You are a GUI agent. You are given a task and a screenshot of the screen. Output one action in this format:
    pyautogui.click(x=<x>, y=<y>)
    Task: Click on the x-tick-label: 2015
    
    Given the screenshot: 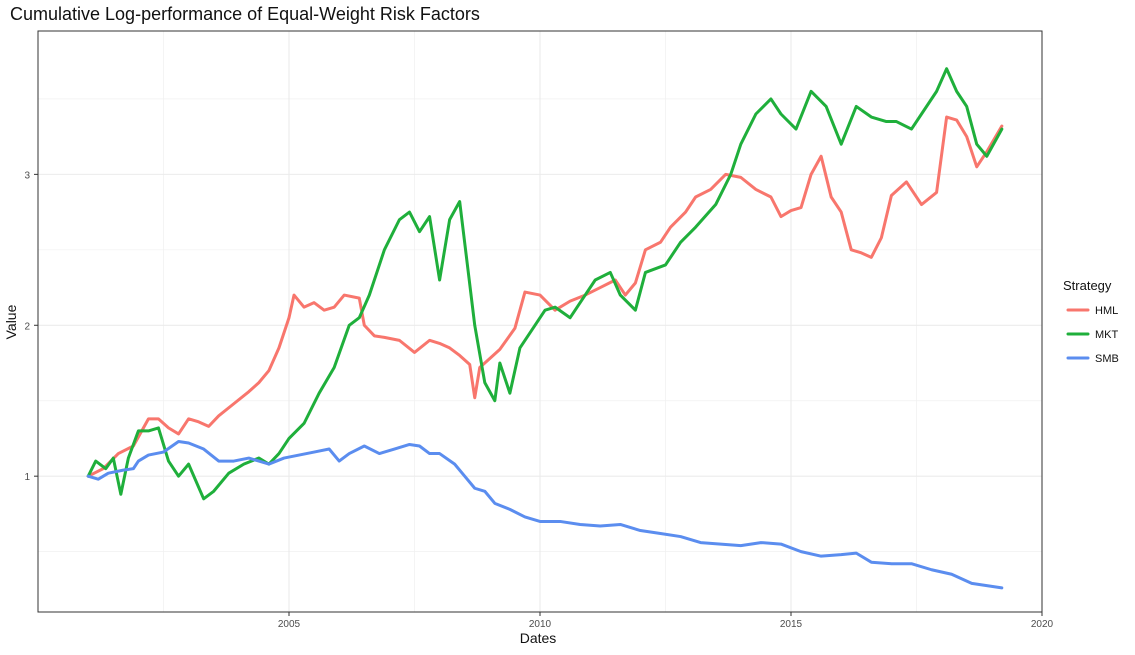 What is the action you would take?
    pyautogui.click(x=791, y=624)
    